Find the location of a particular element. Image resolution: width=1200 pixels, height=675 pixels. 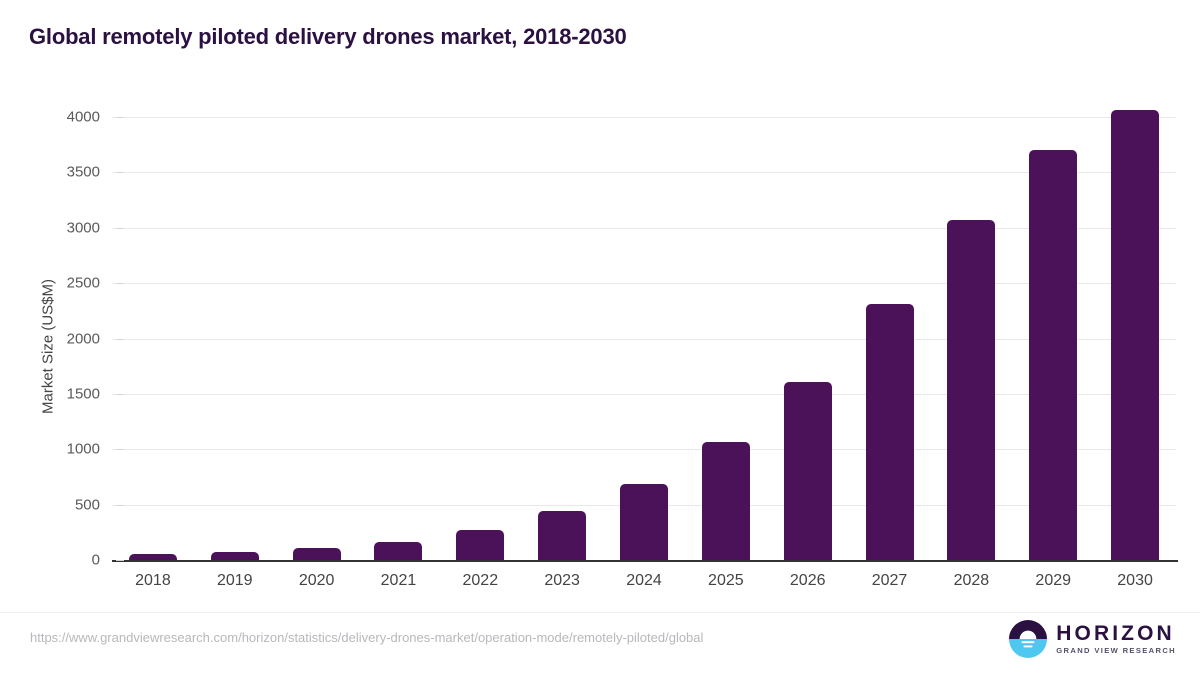

x-tick-label: 2021 is located at coordinates (398, 580).